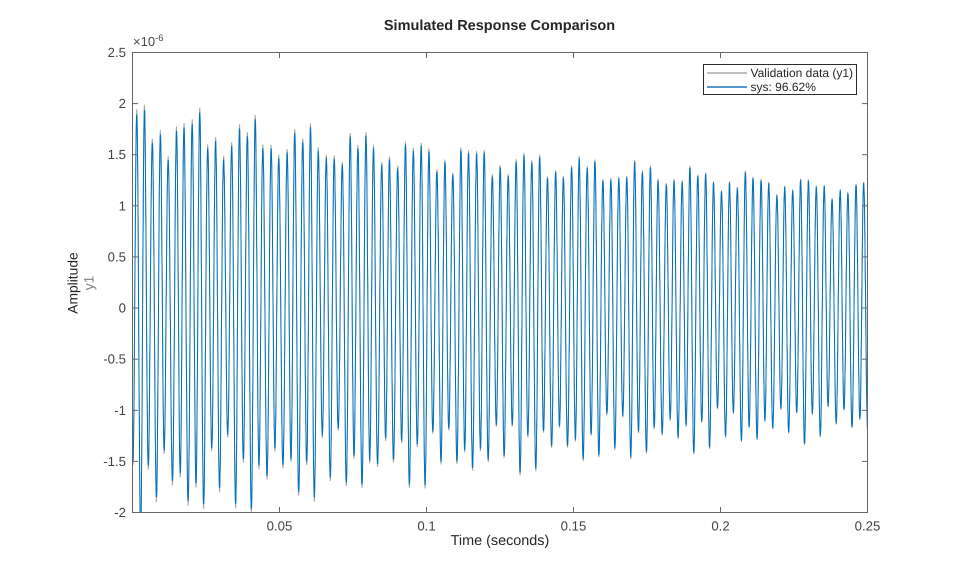 This screenshot has height=582, width=959. Describe the element at coordinates (120, 512) in the screenshot. I see `svg-text: -2` at that location.